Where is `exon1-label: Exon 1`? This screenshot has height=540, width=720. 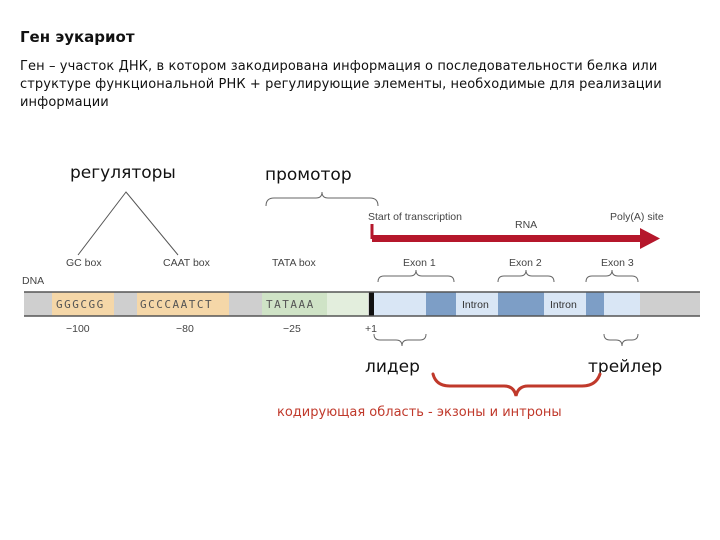
exon1-label: Exon 1 is located at coordinates (419, 263).